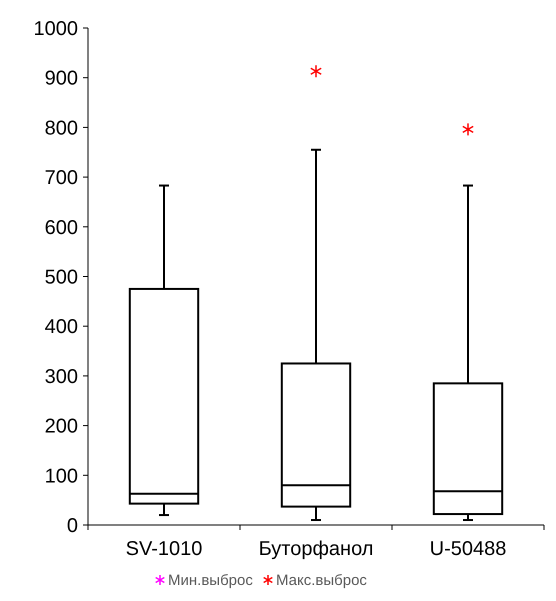  I want to click on y-tick-label: 500, so click(61, 277).